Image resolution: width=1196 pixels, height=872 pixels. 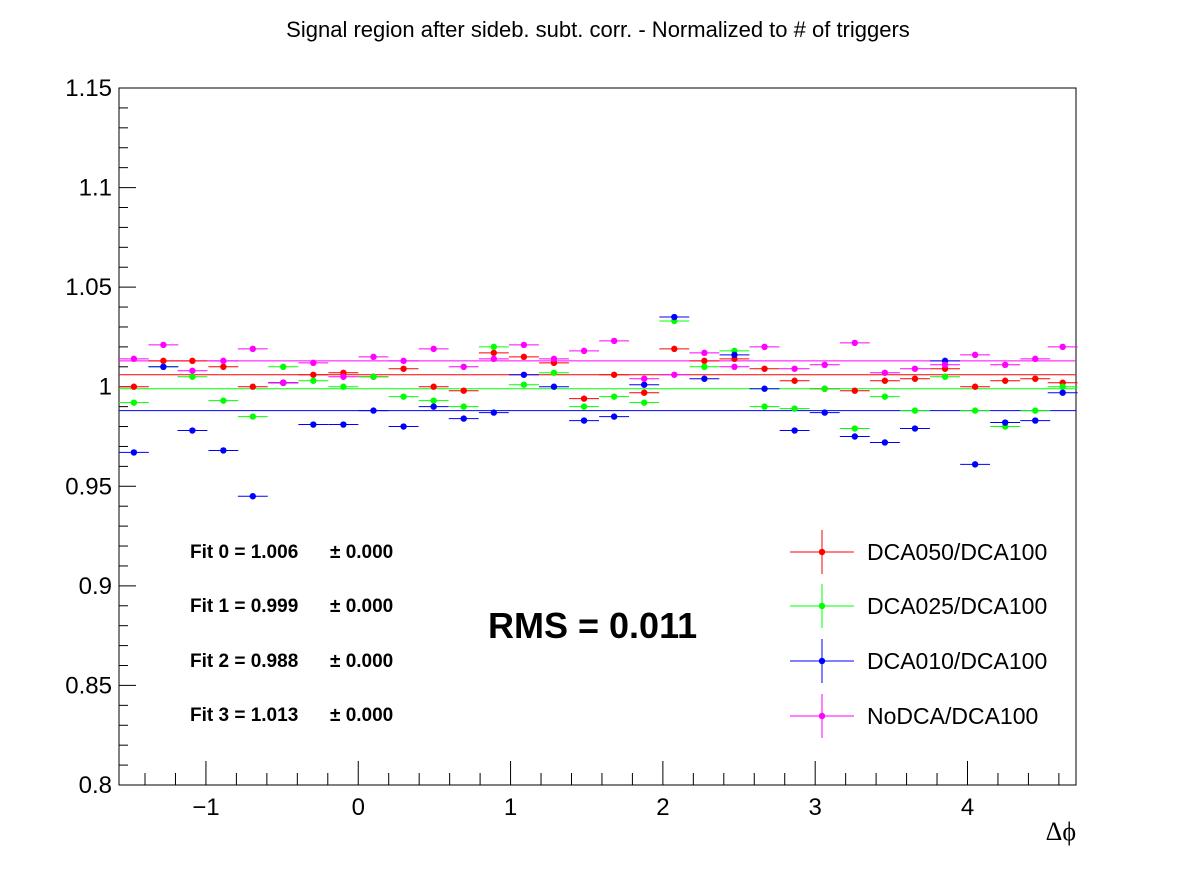 What do you see at coordinates (244, 552) in the screenshot?
I see `fit-label-0: Fit 0 = 1.006` at bounding box center [244, 552].